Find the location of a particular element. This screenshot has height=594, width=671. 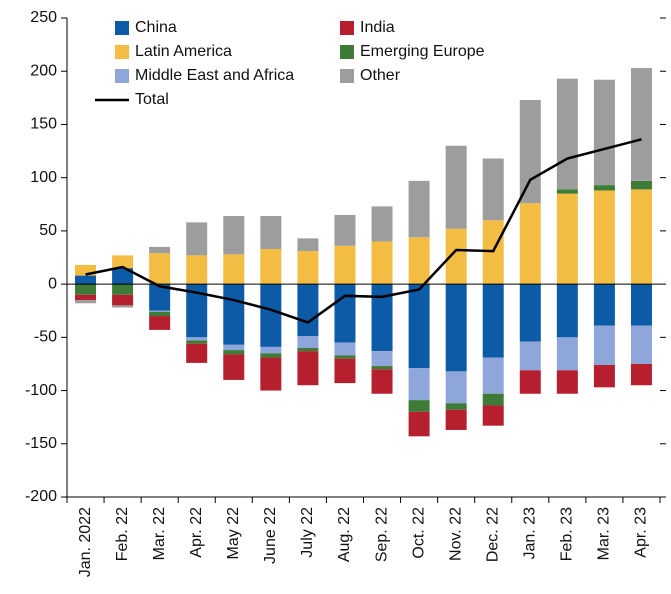

x-tick-label: Dec. 22 is located at coordinates (492, 534).